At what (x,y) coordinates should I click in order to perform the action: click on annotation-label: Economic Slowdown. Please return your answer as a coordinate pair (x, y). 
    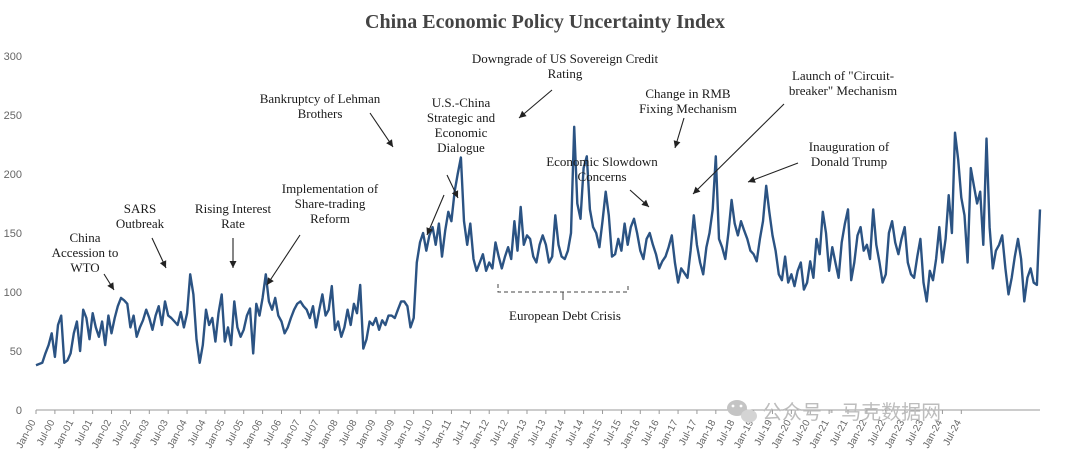
    Looking at the image, I should click on (602, 161).